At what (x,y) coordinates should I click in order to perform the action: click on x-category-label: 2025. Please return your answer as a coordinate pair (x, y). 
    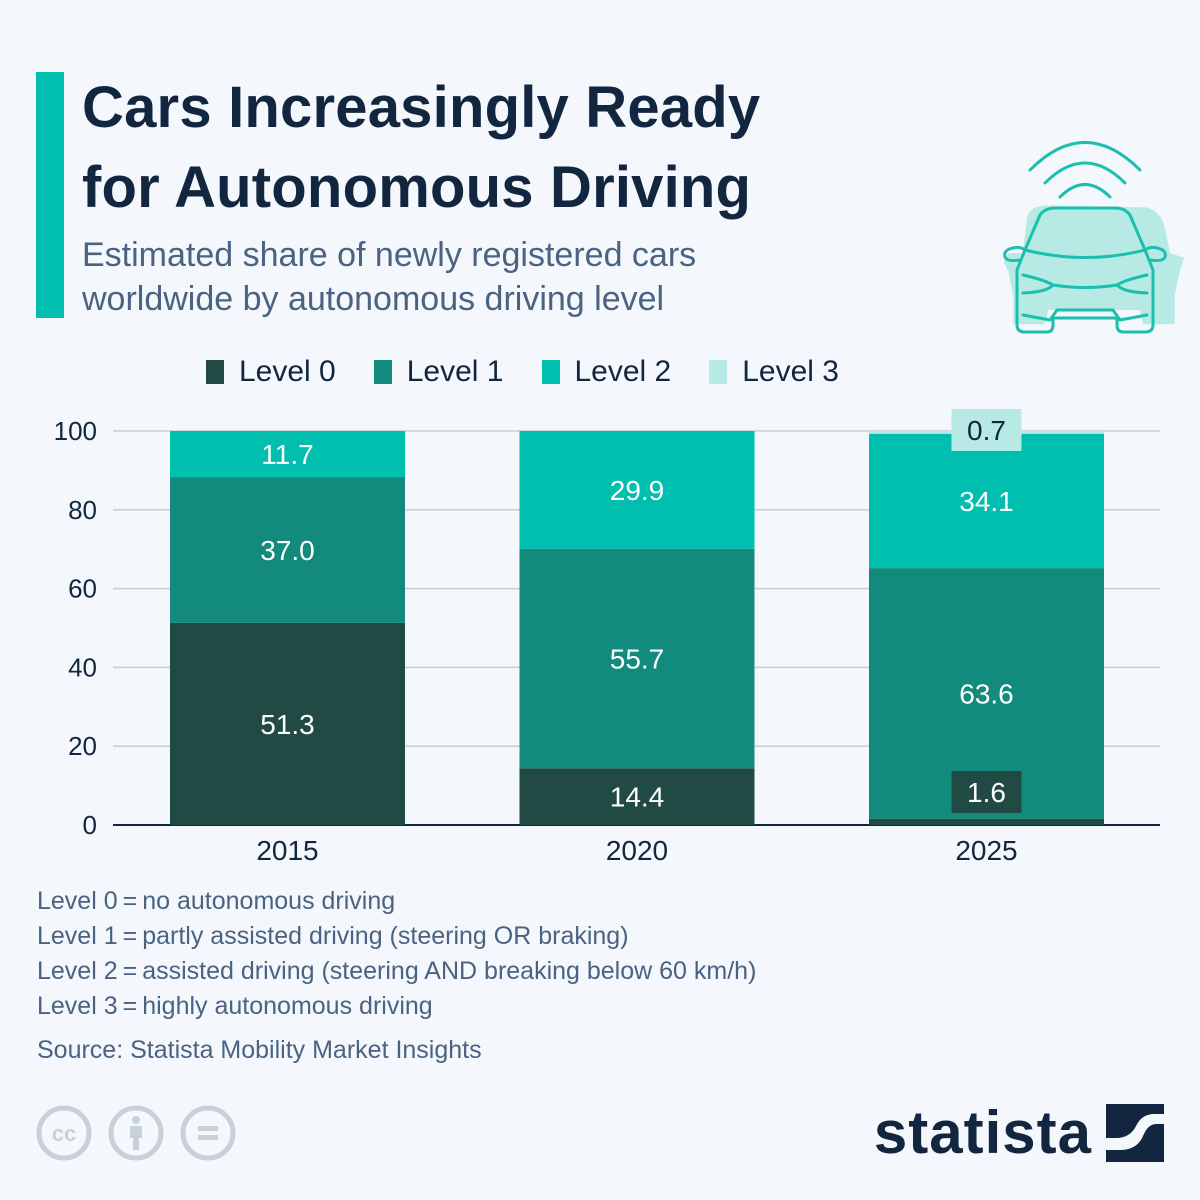
    Looking at the image, I should click on (986, 850).